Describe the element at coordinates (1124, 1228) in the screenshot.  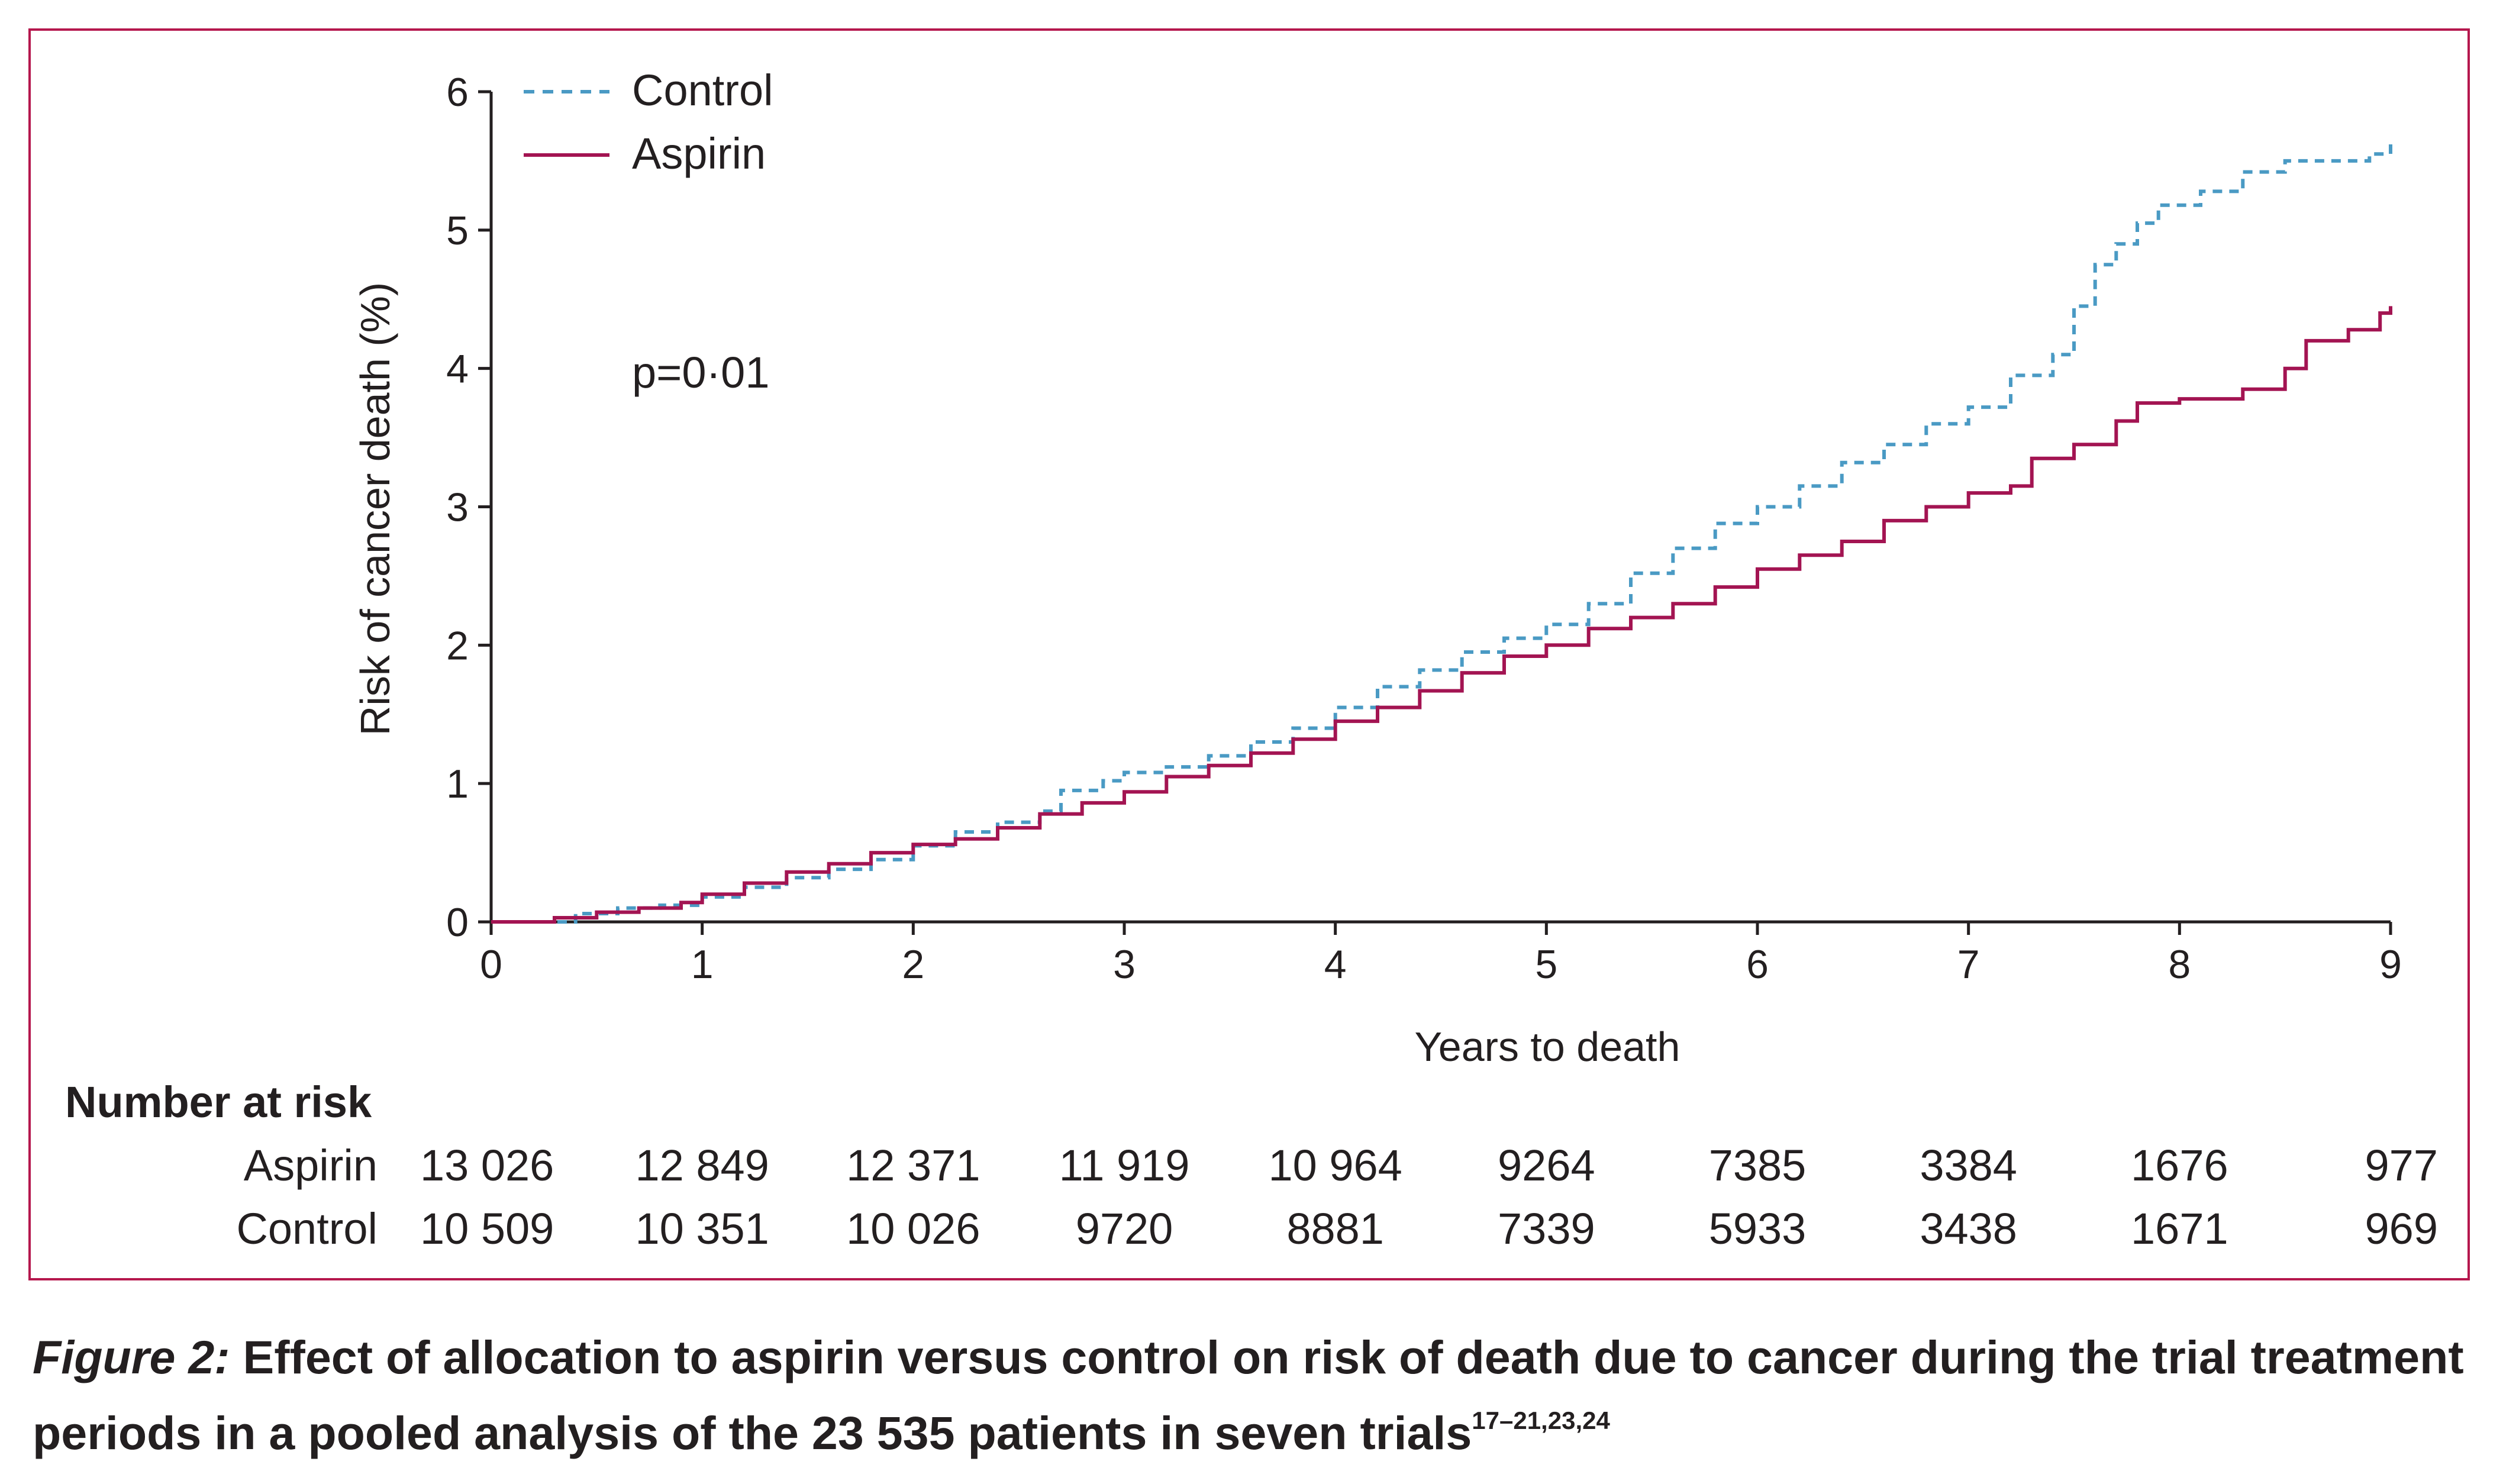
I see `risk-value-control: 9720` at that location.